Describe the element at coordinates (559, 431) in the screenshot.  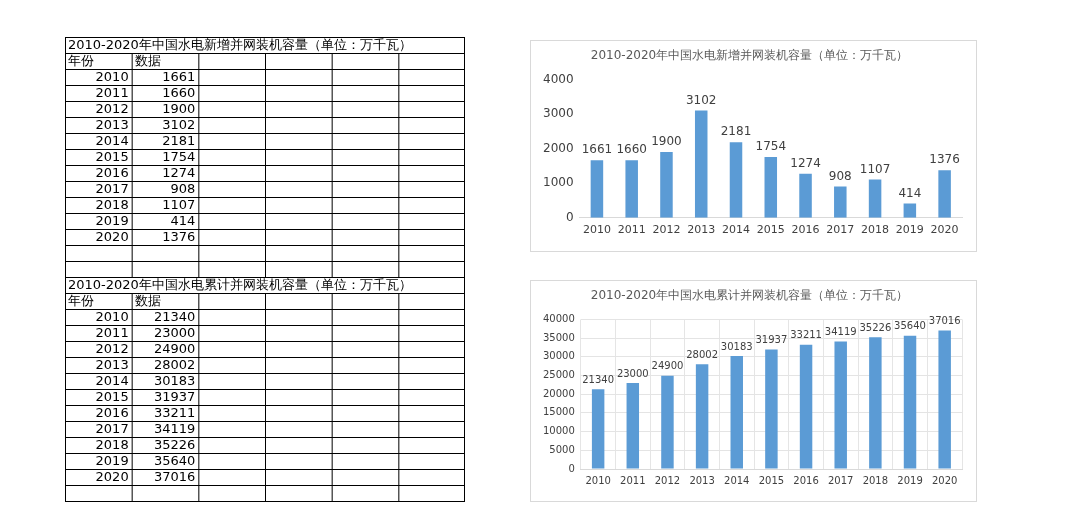
I see `y-tick-label: 10000` at that location.